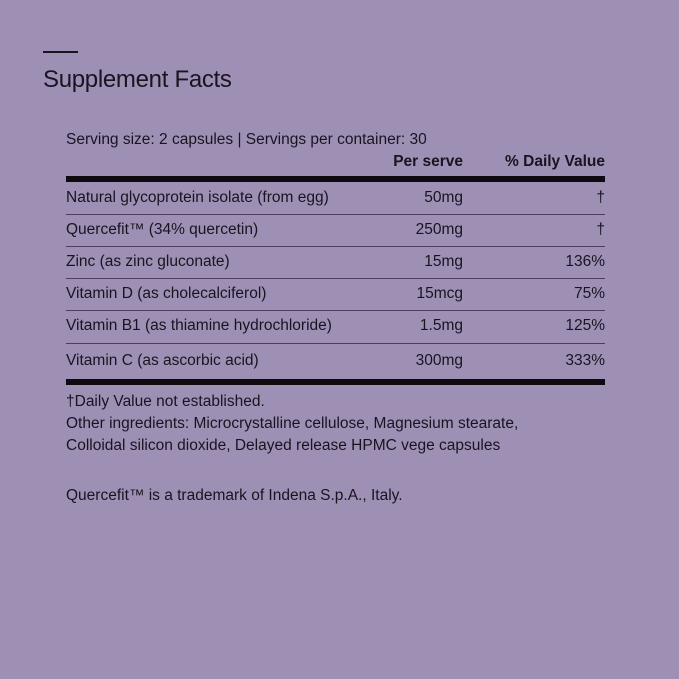 The image size is (679, 679). What do you see at coordinates (439, 360) in the screenshot?
I see `row-amount: 300mg` at bounding box center [439, 360].